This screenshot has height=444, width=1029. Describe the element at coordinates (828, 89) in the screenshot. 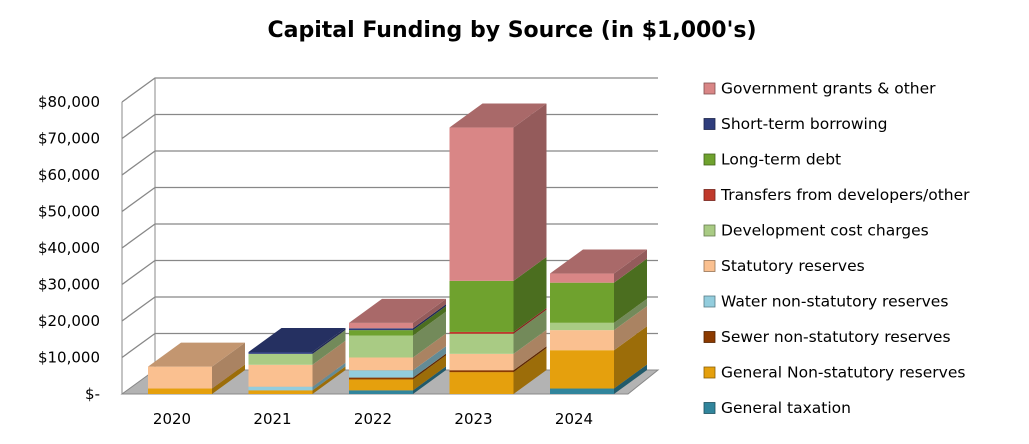

I see `legend-label: Government grants & other` at that location.